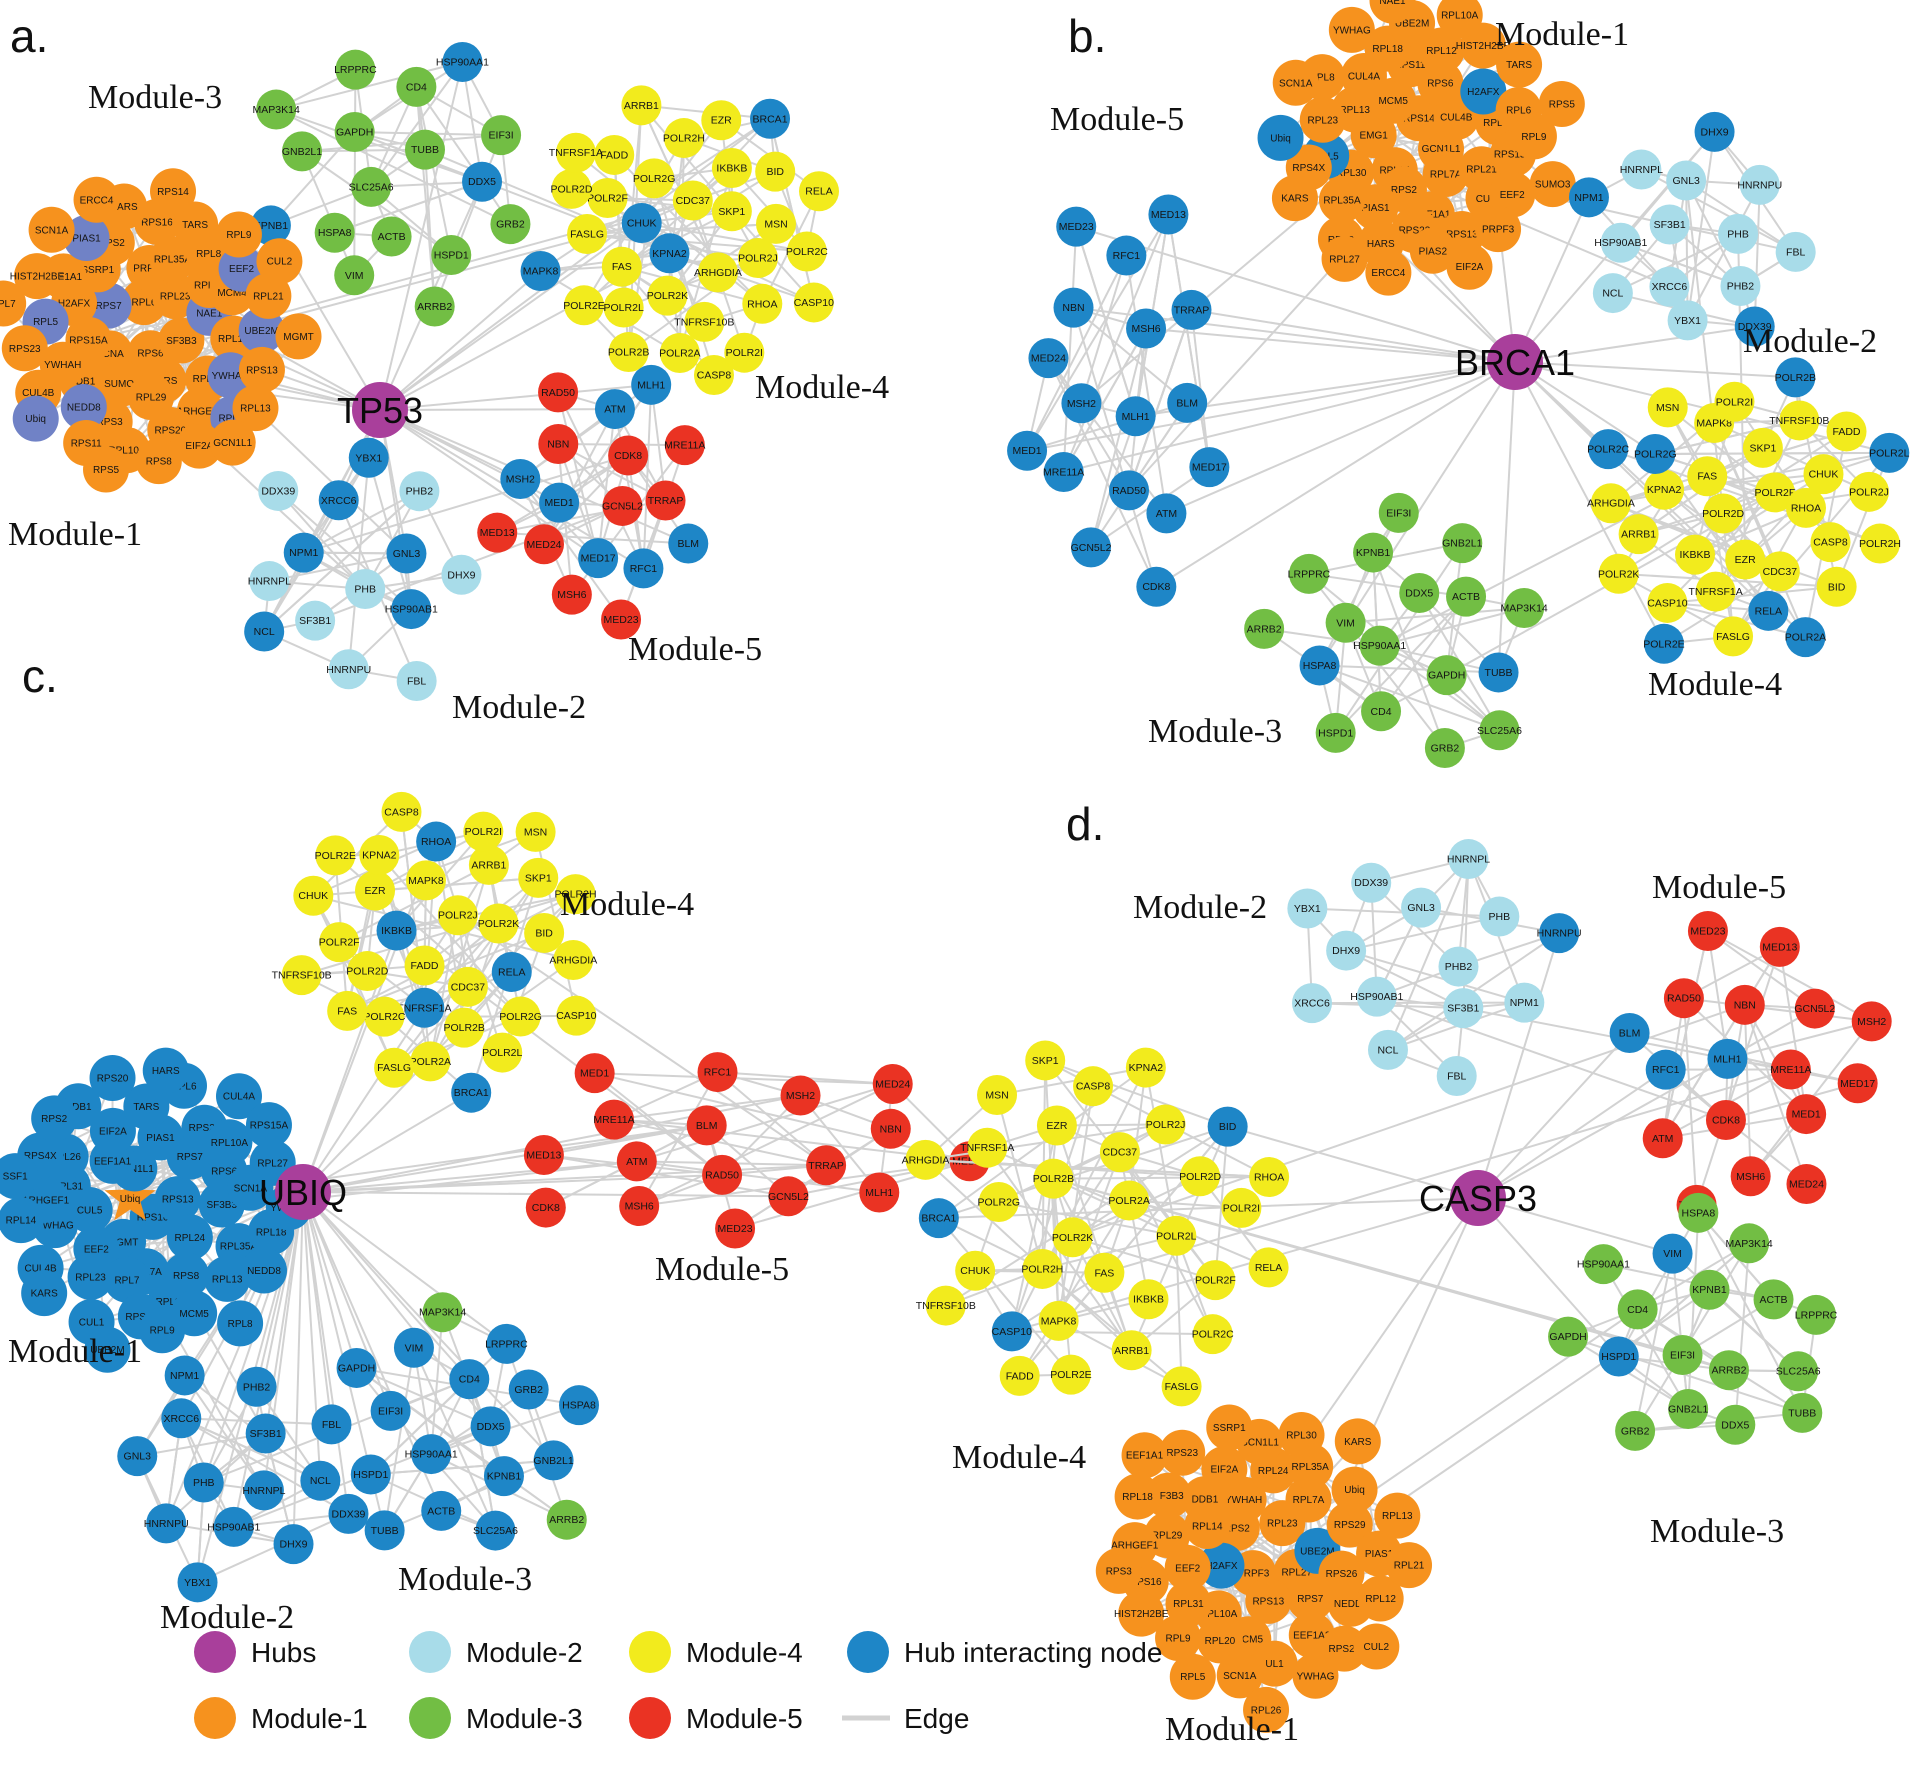 This screenshot has width=1923, height=1775. What do you see at coordinates (1358, 1442) in the screenshot?
I see `node-label: KARS` at bounding box center [1358, 1442].